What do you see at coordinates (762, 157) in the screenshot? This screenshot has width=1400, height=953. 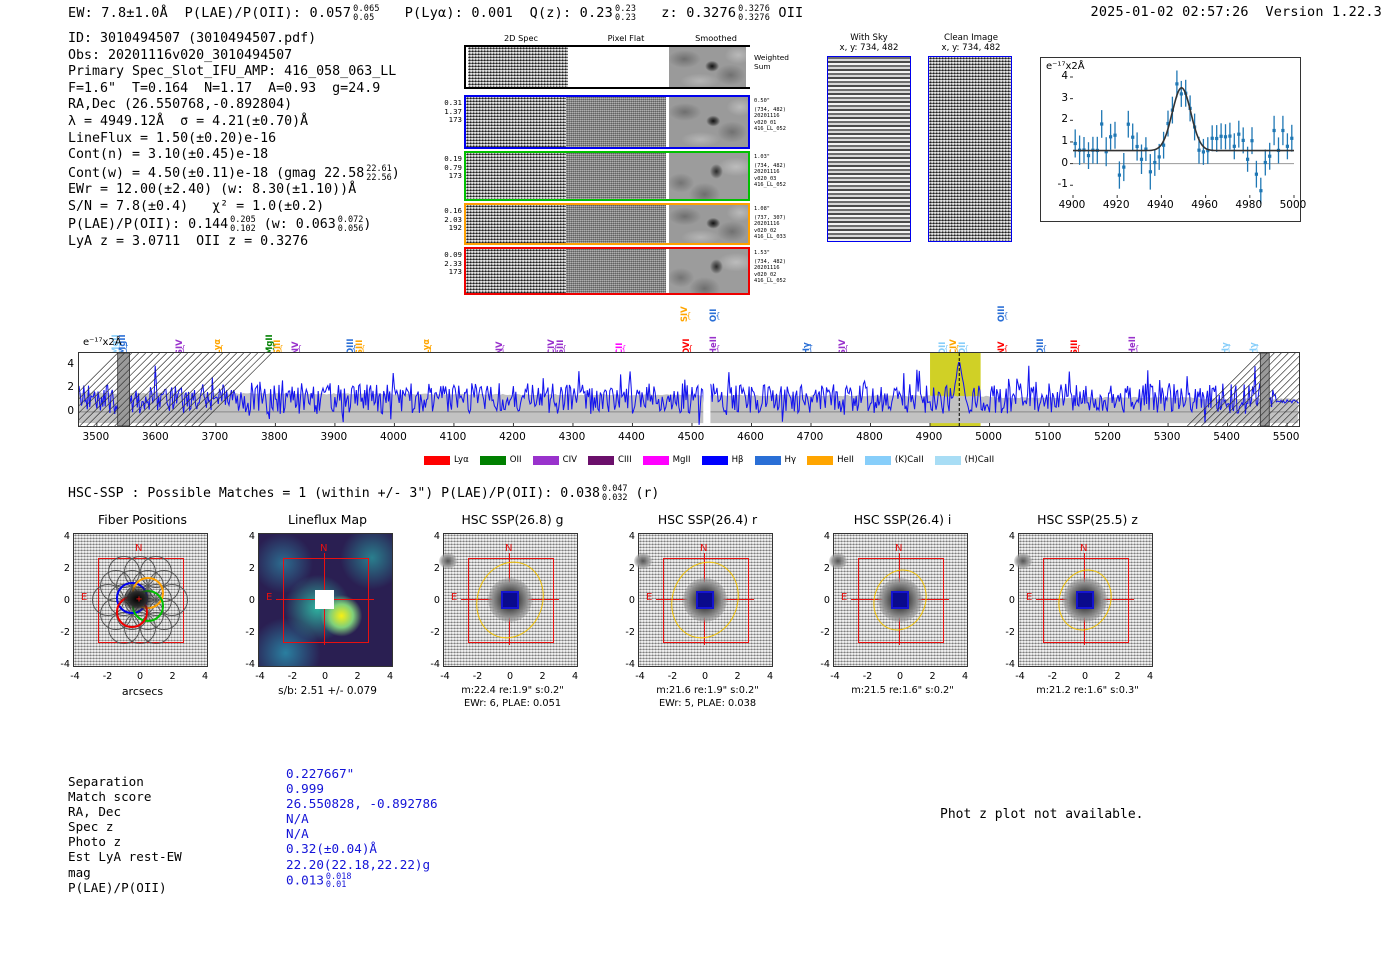 I see `spec2d-meta: 1.03"` at bounding box center [762, 157].